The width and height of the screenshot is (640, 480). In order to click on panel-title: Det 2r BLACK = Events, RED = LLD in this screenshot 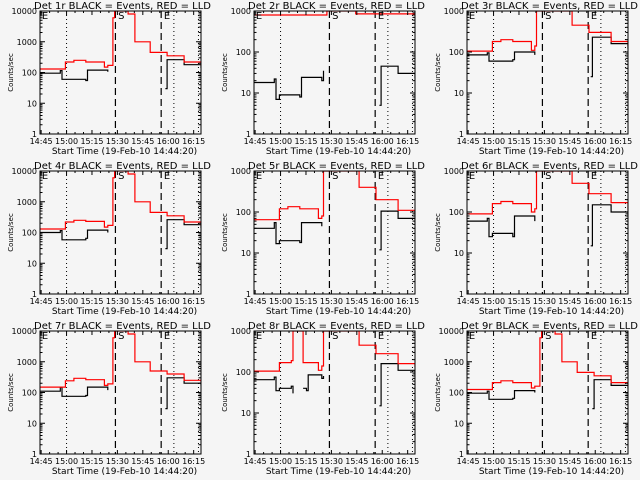, I will do `click(336, 6)`.